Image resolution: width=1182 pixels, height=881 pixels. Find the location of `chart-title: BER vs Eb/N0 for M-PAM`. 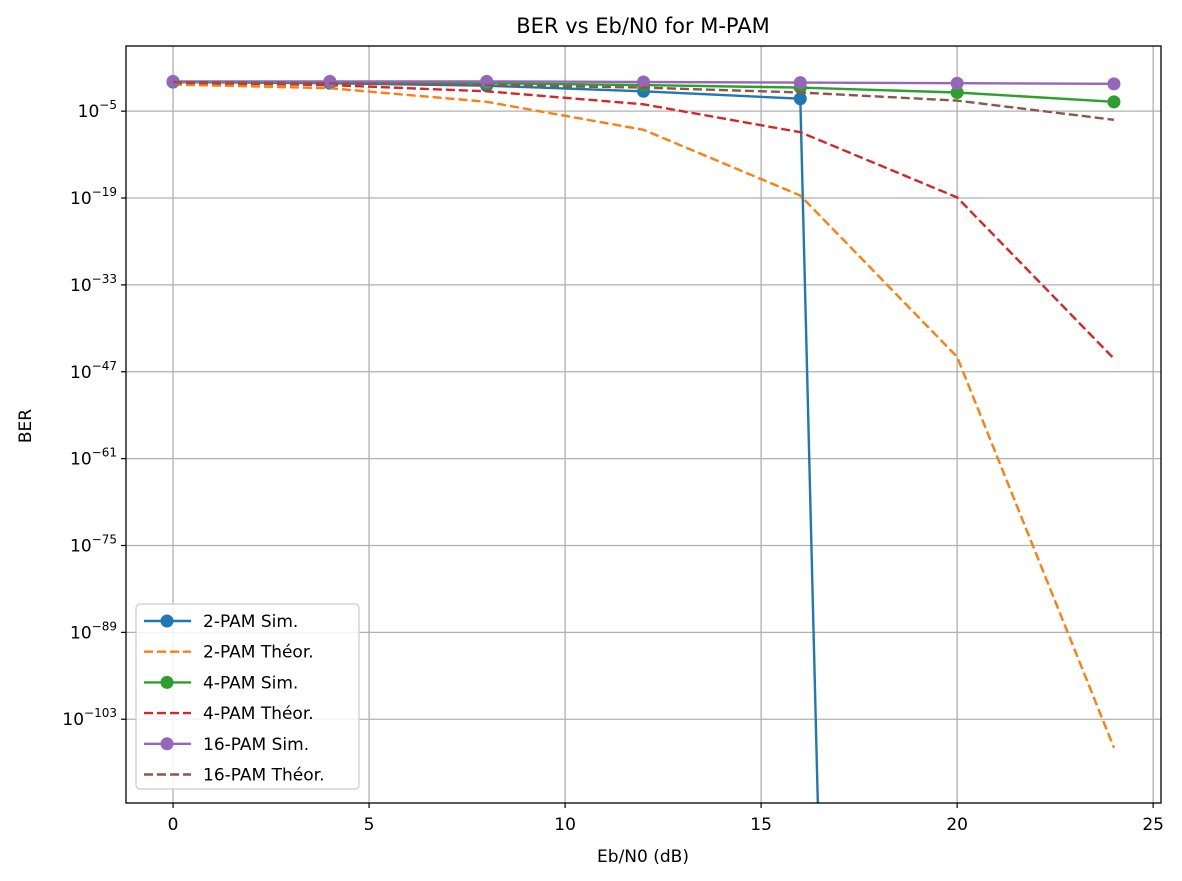

chart-title: BER vs Eb/N0 for M-PAM is located at coordinates (642, 26).